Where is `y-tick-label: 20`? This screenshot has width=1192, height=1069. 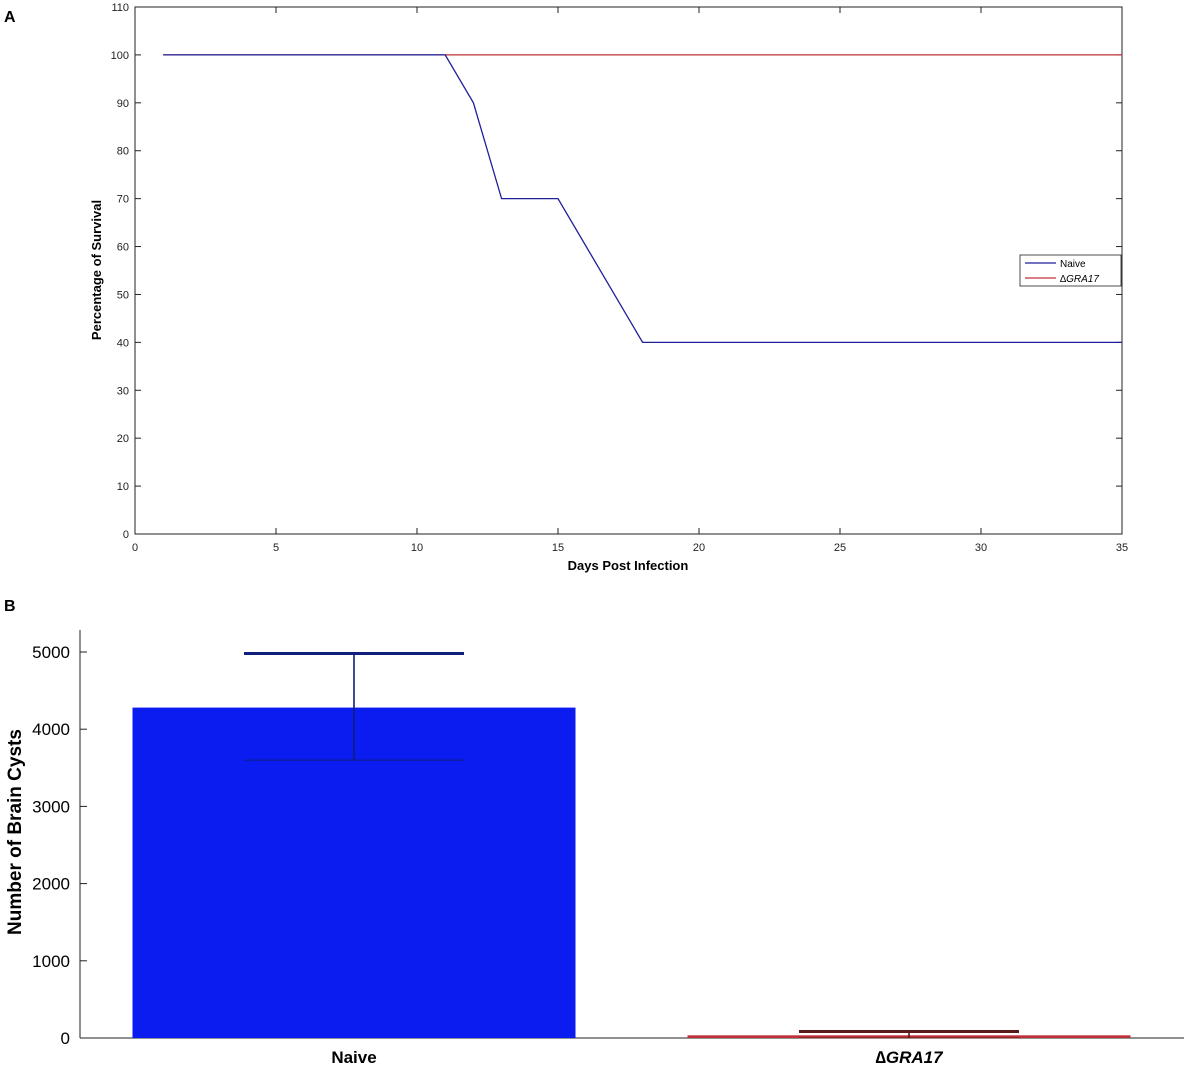
y-tick-label: 20 is located at coordinates (123, 439).